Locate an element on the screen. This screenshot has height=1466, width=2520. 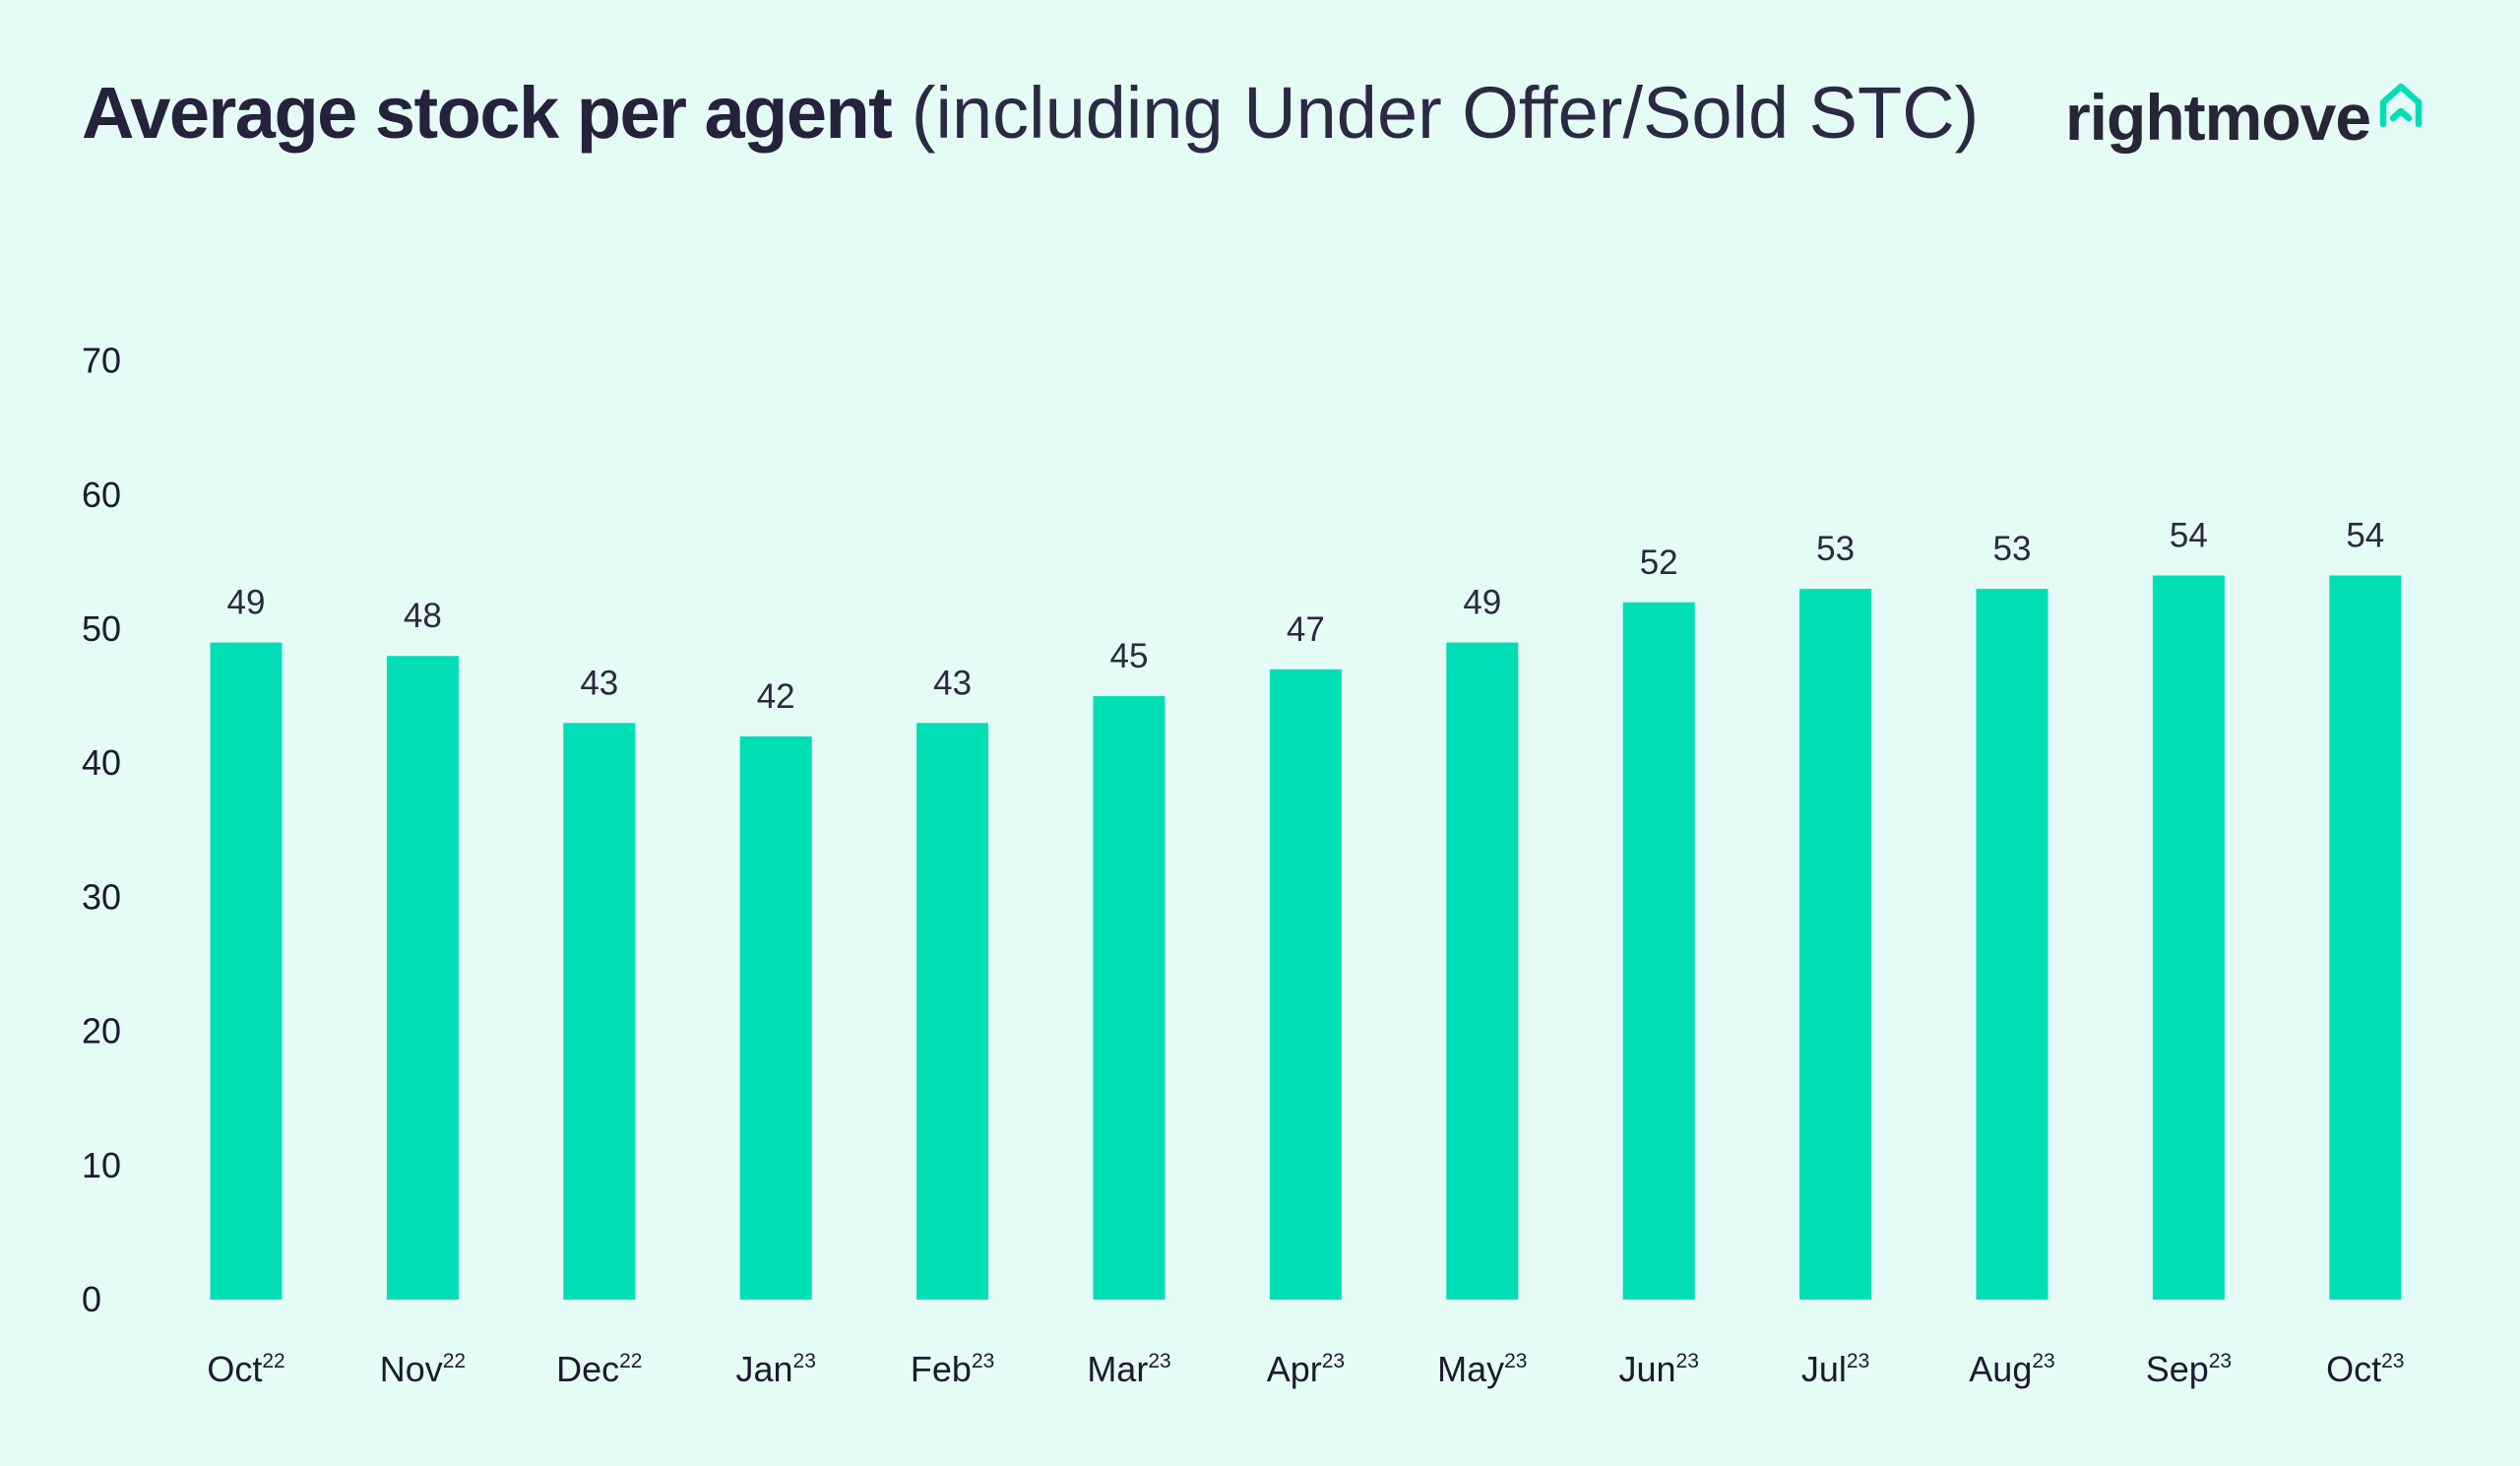
x-tick-month: Jul is located at coordinates (1824, 1369).